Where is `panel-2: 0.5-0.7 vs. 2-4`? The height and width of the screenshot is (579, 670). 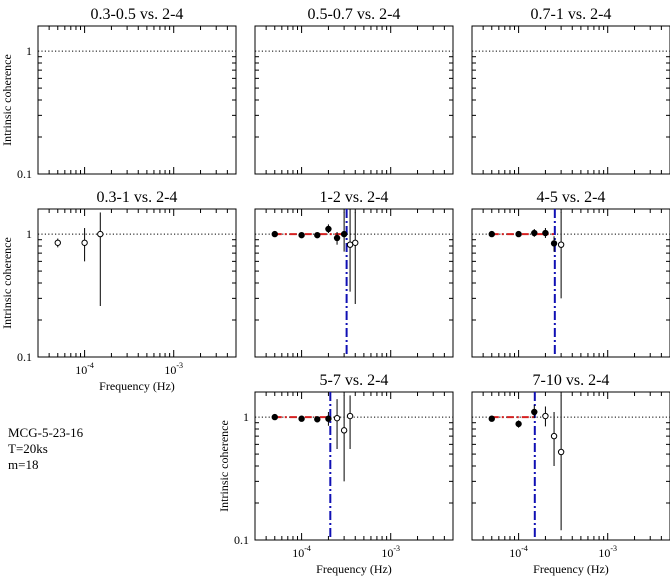 panel-2: 0.5-0.7 vs. 2-4 is located at coordinates (354, 90).